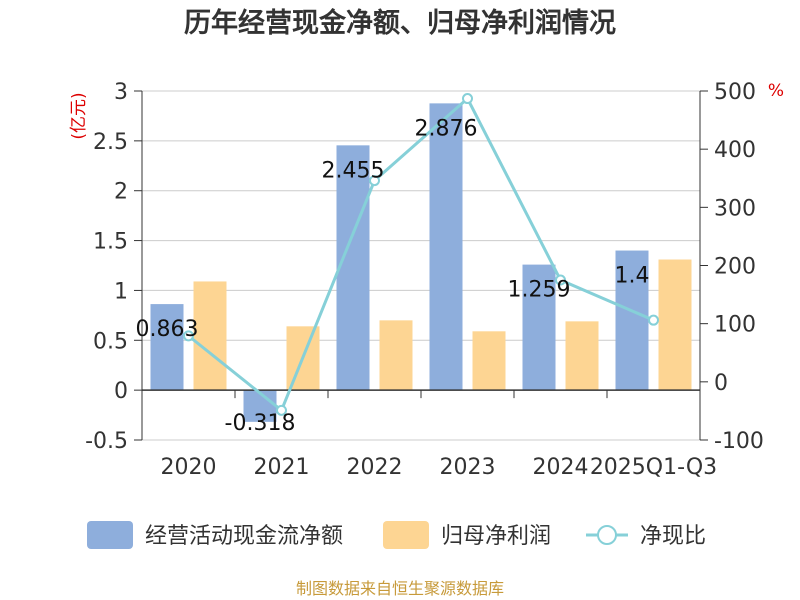  What do you see at coordinates (400, 588) in the screenshot?
I see `source-note: 制图数据来自恒生聚源数据库` at bounding box center [400, 588].